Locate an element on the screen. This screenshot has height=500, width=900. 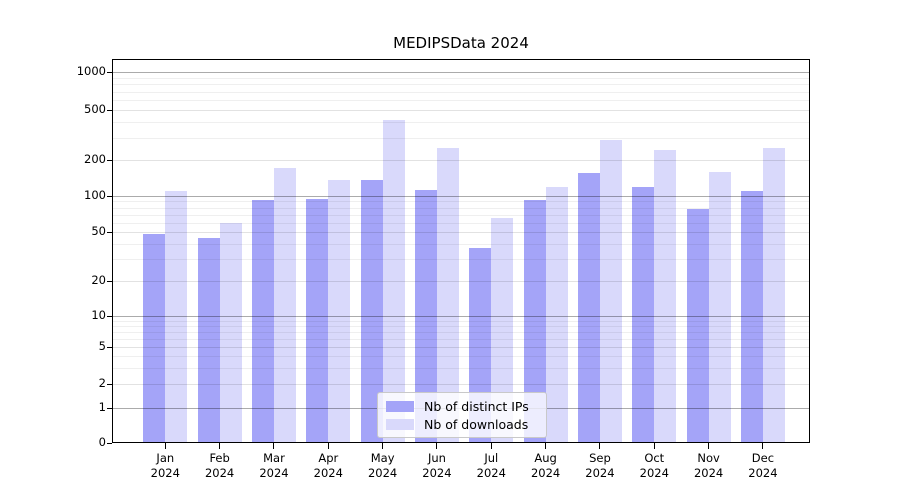
y-tick-label-5: 5 is located at coordinates (102, 346).